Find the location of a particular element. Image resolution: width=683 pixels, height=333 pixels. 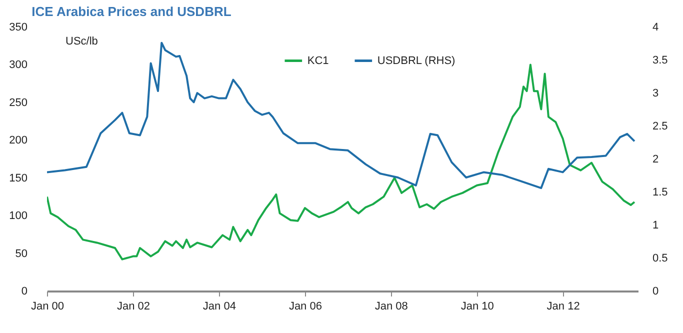

y-tick-label: 50 is located at coordinates (21, 254).